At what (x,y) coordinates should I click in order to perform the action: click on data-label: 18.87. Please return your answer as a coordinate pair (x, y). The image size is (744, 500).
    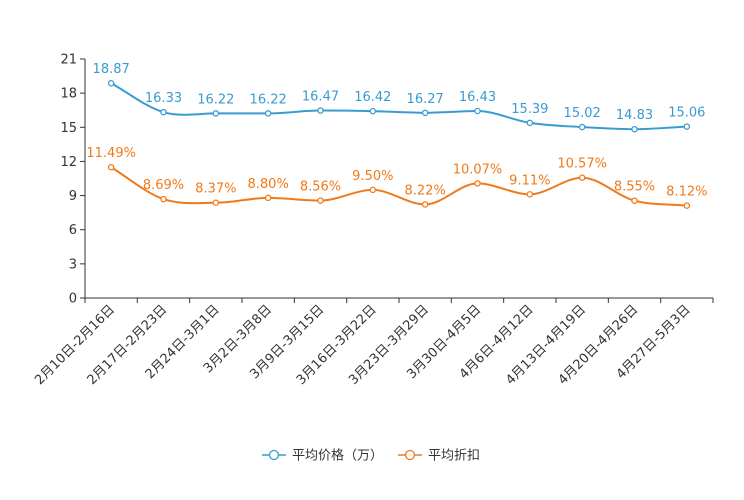
    Looking at the image, I should click on (111, 69).